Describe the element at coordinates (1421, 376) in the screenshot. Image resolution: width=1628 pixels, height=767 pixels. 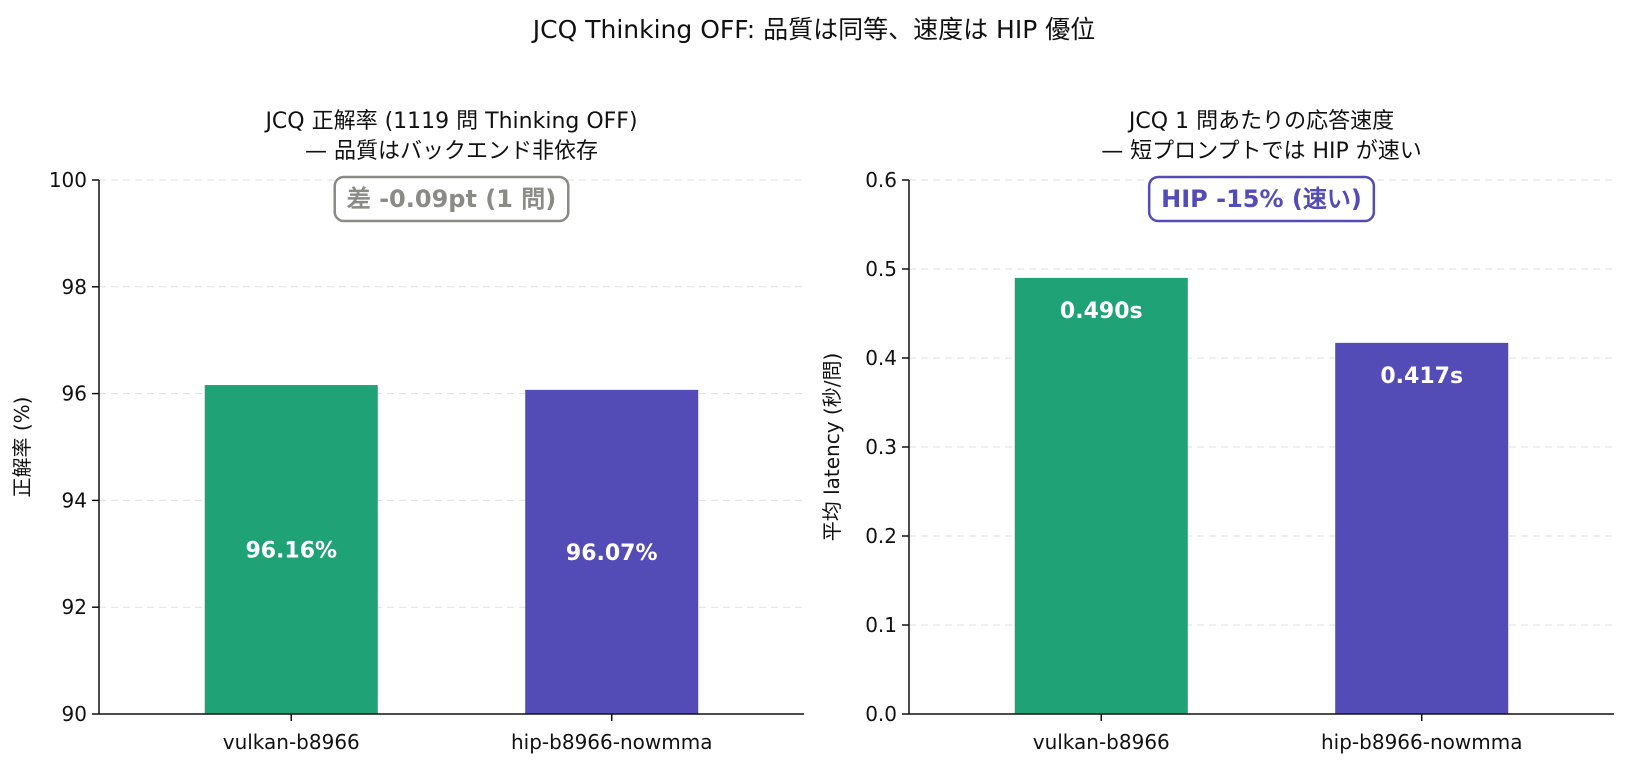
I see `bar-value-label: 0.417s` at that location.